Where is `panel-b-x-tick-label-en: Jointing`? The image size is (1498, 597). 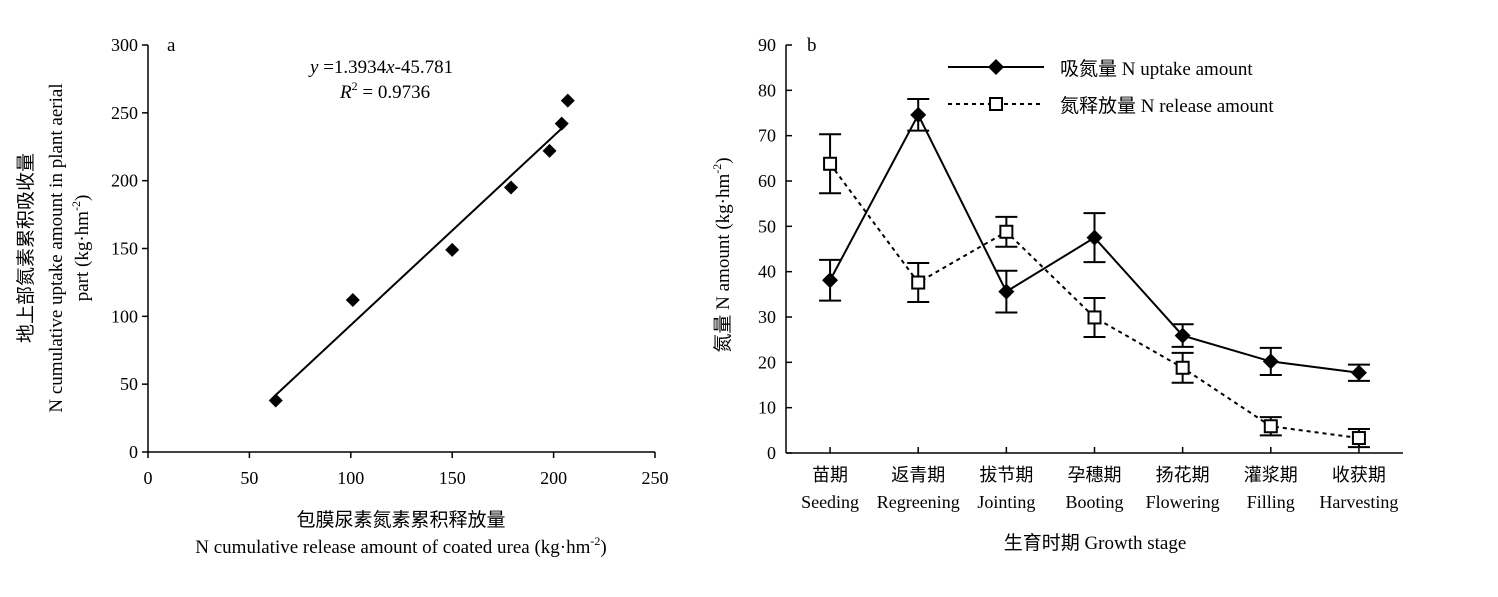 panel-b-x-tick-label-en: Jointing is located at coordinates (1006, 502).